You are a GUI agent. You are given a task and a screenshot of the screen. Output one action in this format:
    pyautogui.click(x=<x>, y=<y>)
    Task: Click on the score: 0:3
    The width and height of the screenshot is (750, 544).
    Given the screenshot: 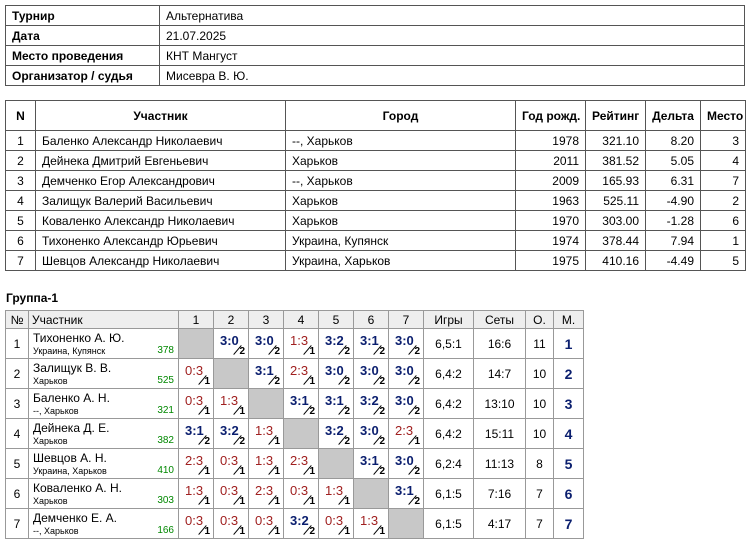 What is the action you would take?
    pyautogui.click(x=299, y=490)
    